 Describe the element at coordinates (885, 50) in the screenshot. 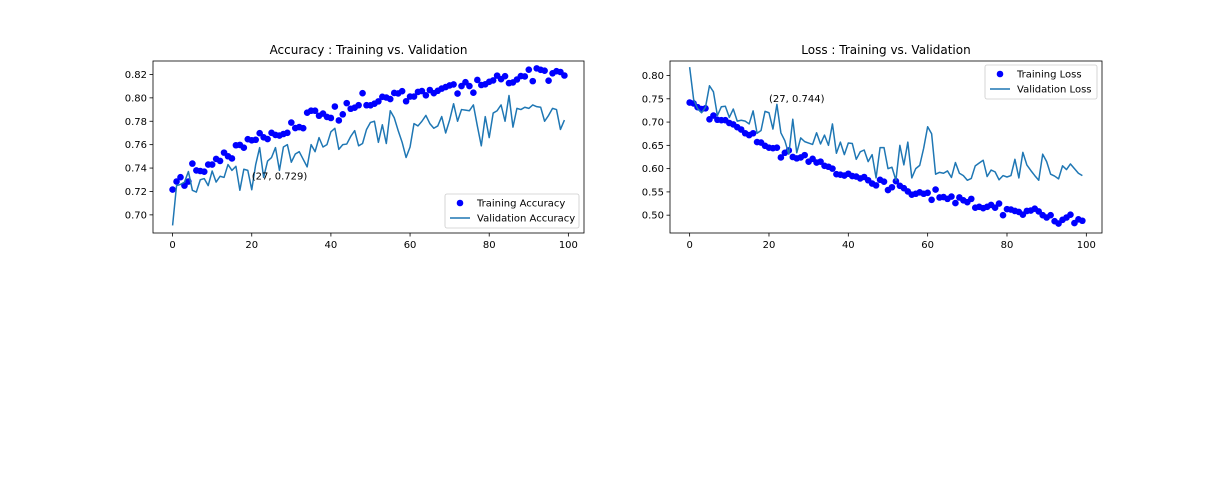

I see `chart-title: Loss : Training vs. Validation` at that location.